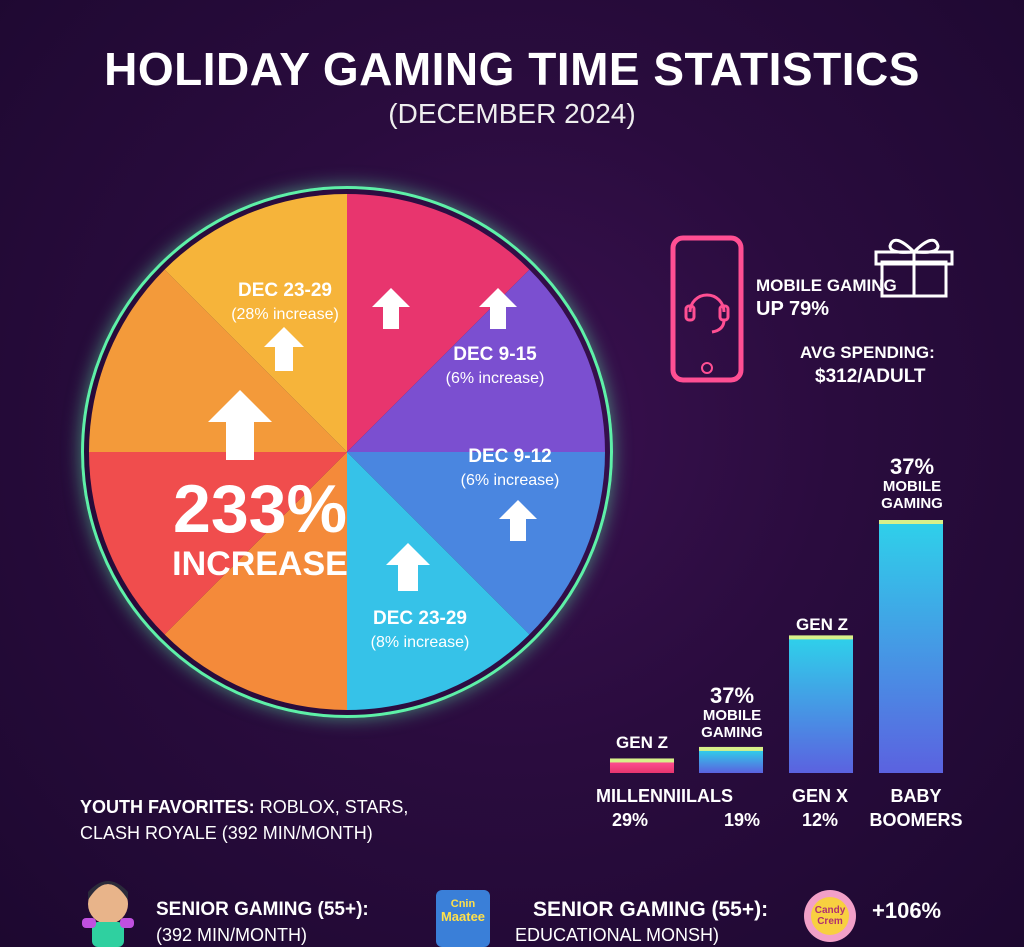 This screenshot has height=947, width=1024. I want to click on senior-gaming-1-title: SENIOR GAMING (55+):, so click(262, 909).